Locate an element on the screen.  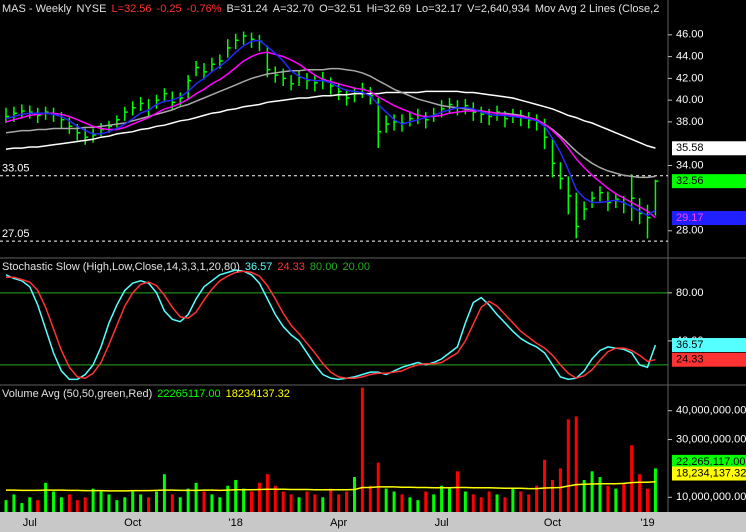
value-box-label: 32.56 is located at coordinates (690, 181).